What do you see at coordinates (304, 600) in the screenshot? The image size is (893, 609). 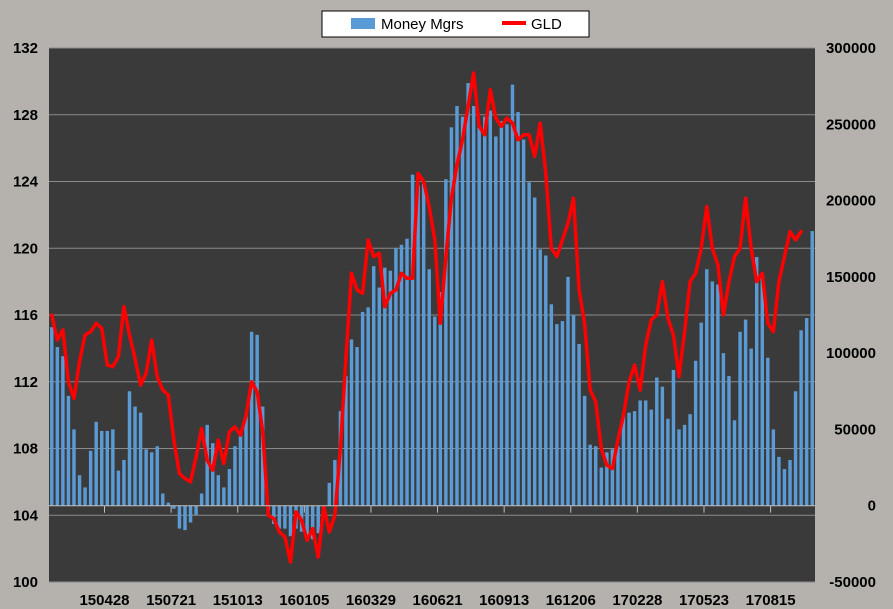 I see `x-tick-label: 160105` at bounding box center [304, 600].